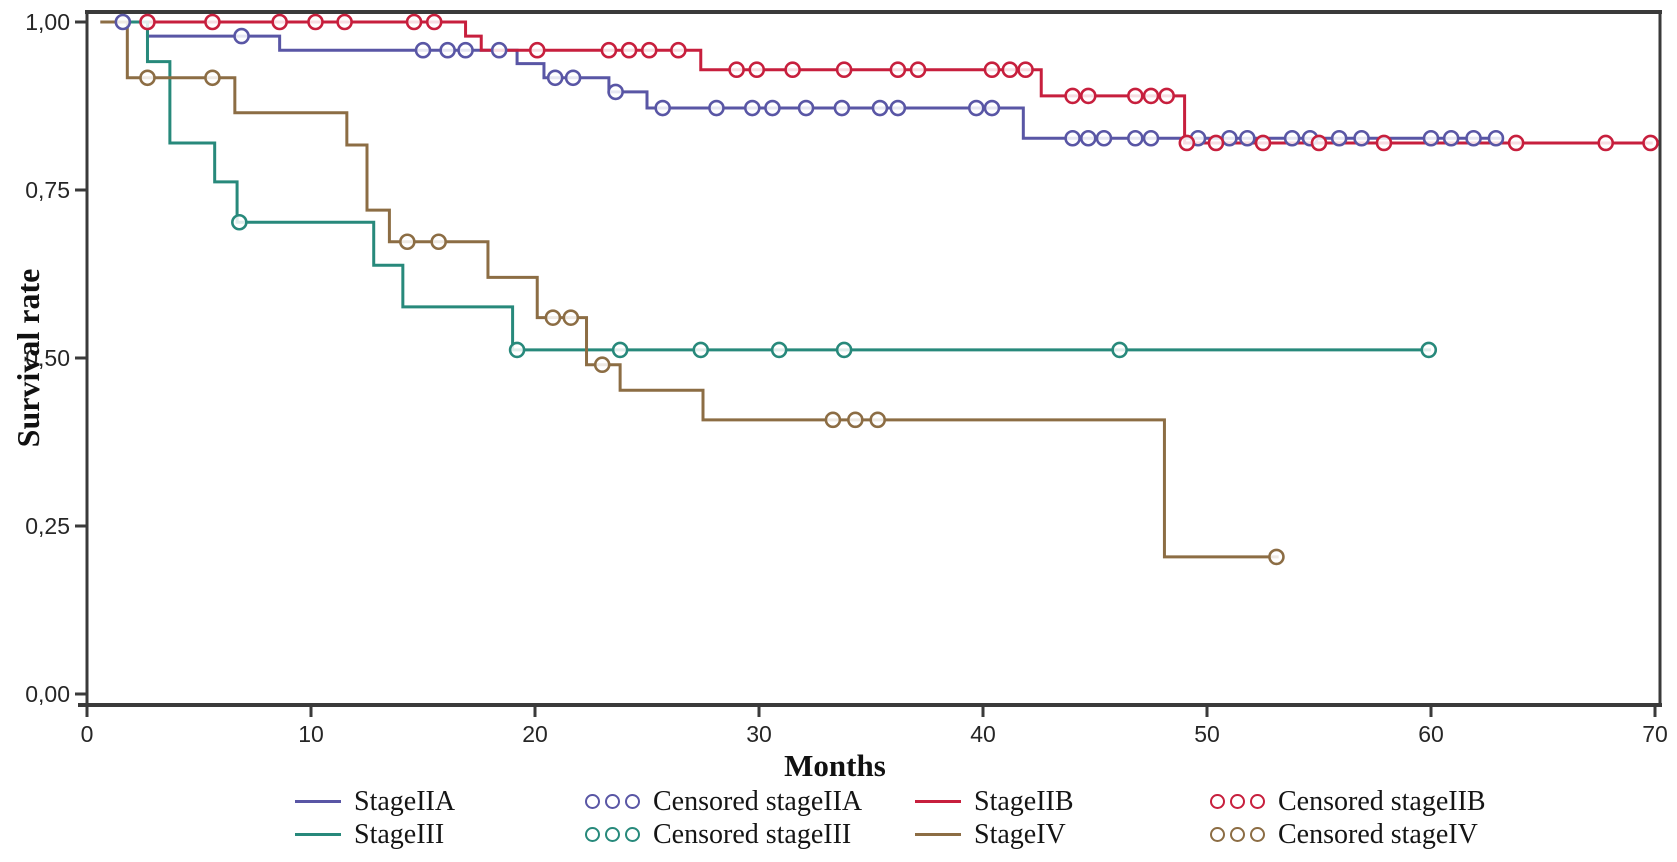  I want to click on x-tick-label: 20, so click(535, 734).